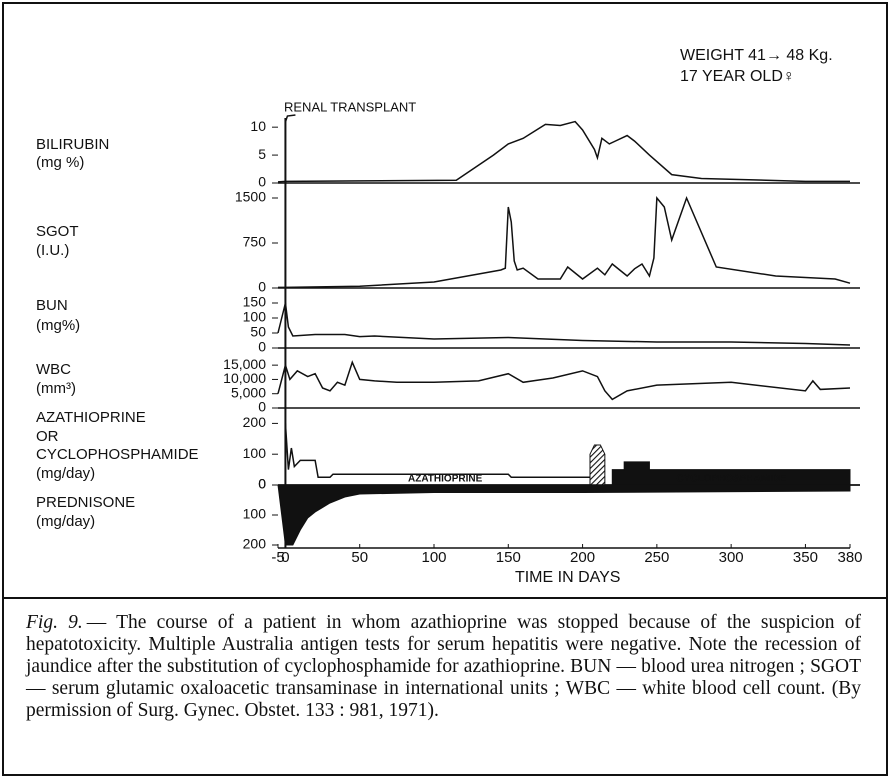 The image size is (891, 780). Describe the element at coordinates (255, 302) in the screenshot. I see `y-tick-label: 150` at that location.